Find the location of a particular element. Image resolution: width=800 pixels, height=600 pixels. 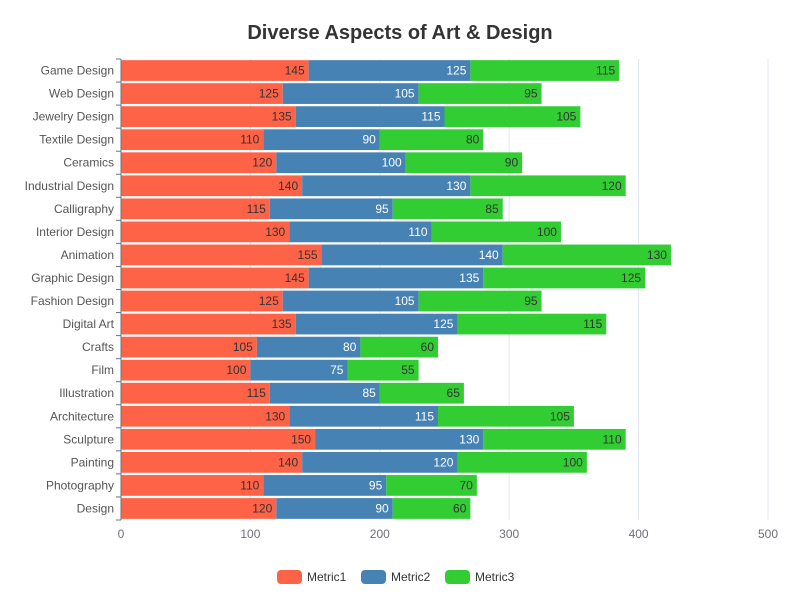

bar-metric1-design is located at coordinates (199, 508).